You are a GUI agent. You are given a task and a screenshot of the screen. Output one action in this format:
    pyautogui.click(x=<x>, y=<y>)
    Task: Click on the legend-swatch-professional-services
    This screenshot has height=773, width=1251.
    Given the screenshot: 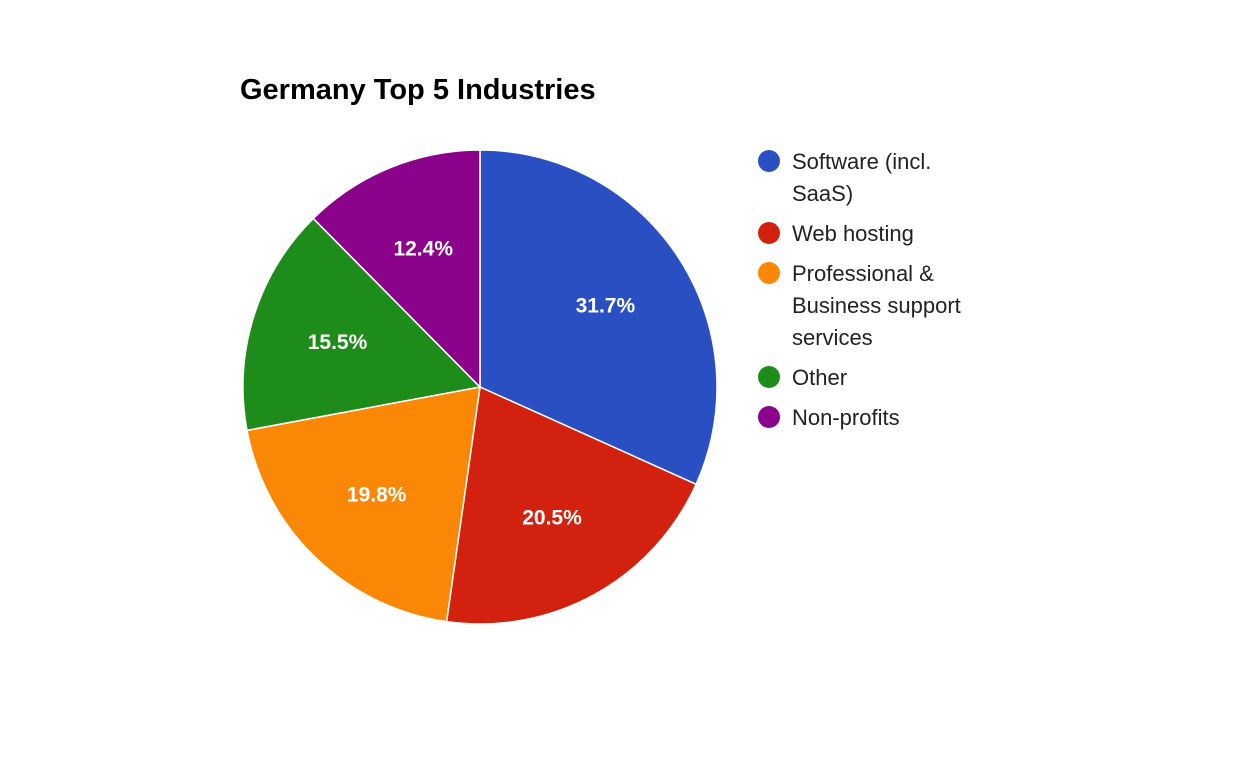 What is the action you would take?
    pyautogui.click(x=769, y=273)
    